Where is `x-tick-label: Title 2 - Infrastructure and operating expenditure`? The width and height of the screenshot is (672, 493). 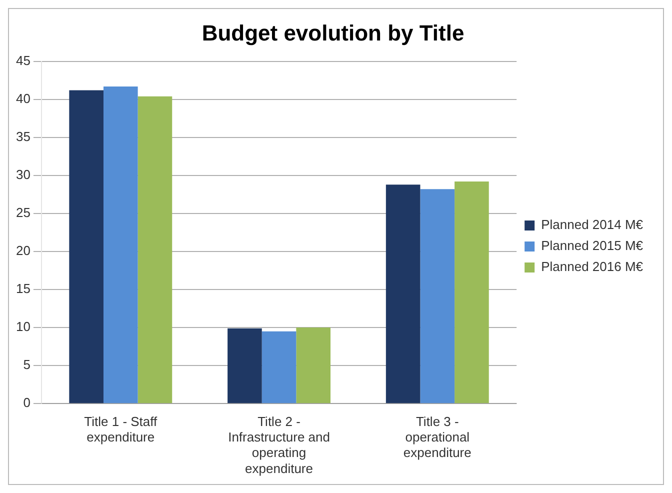
x-tick-label: Title 2 - Infrastructure and operating expenditure is located at coordinates (279, 445).